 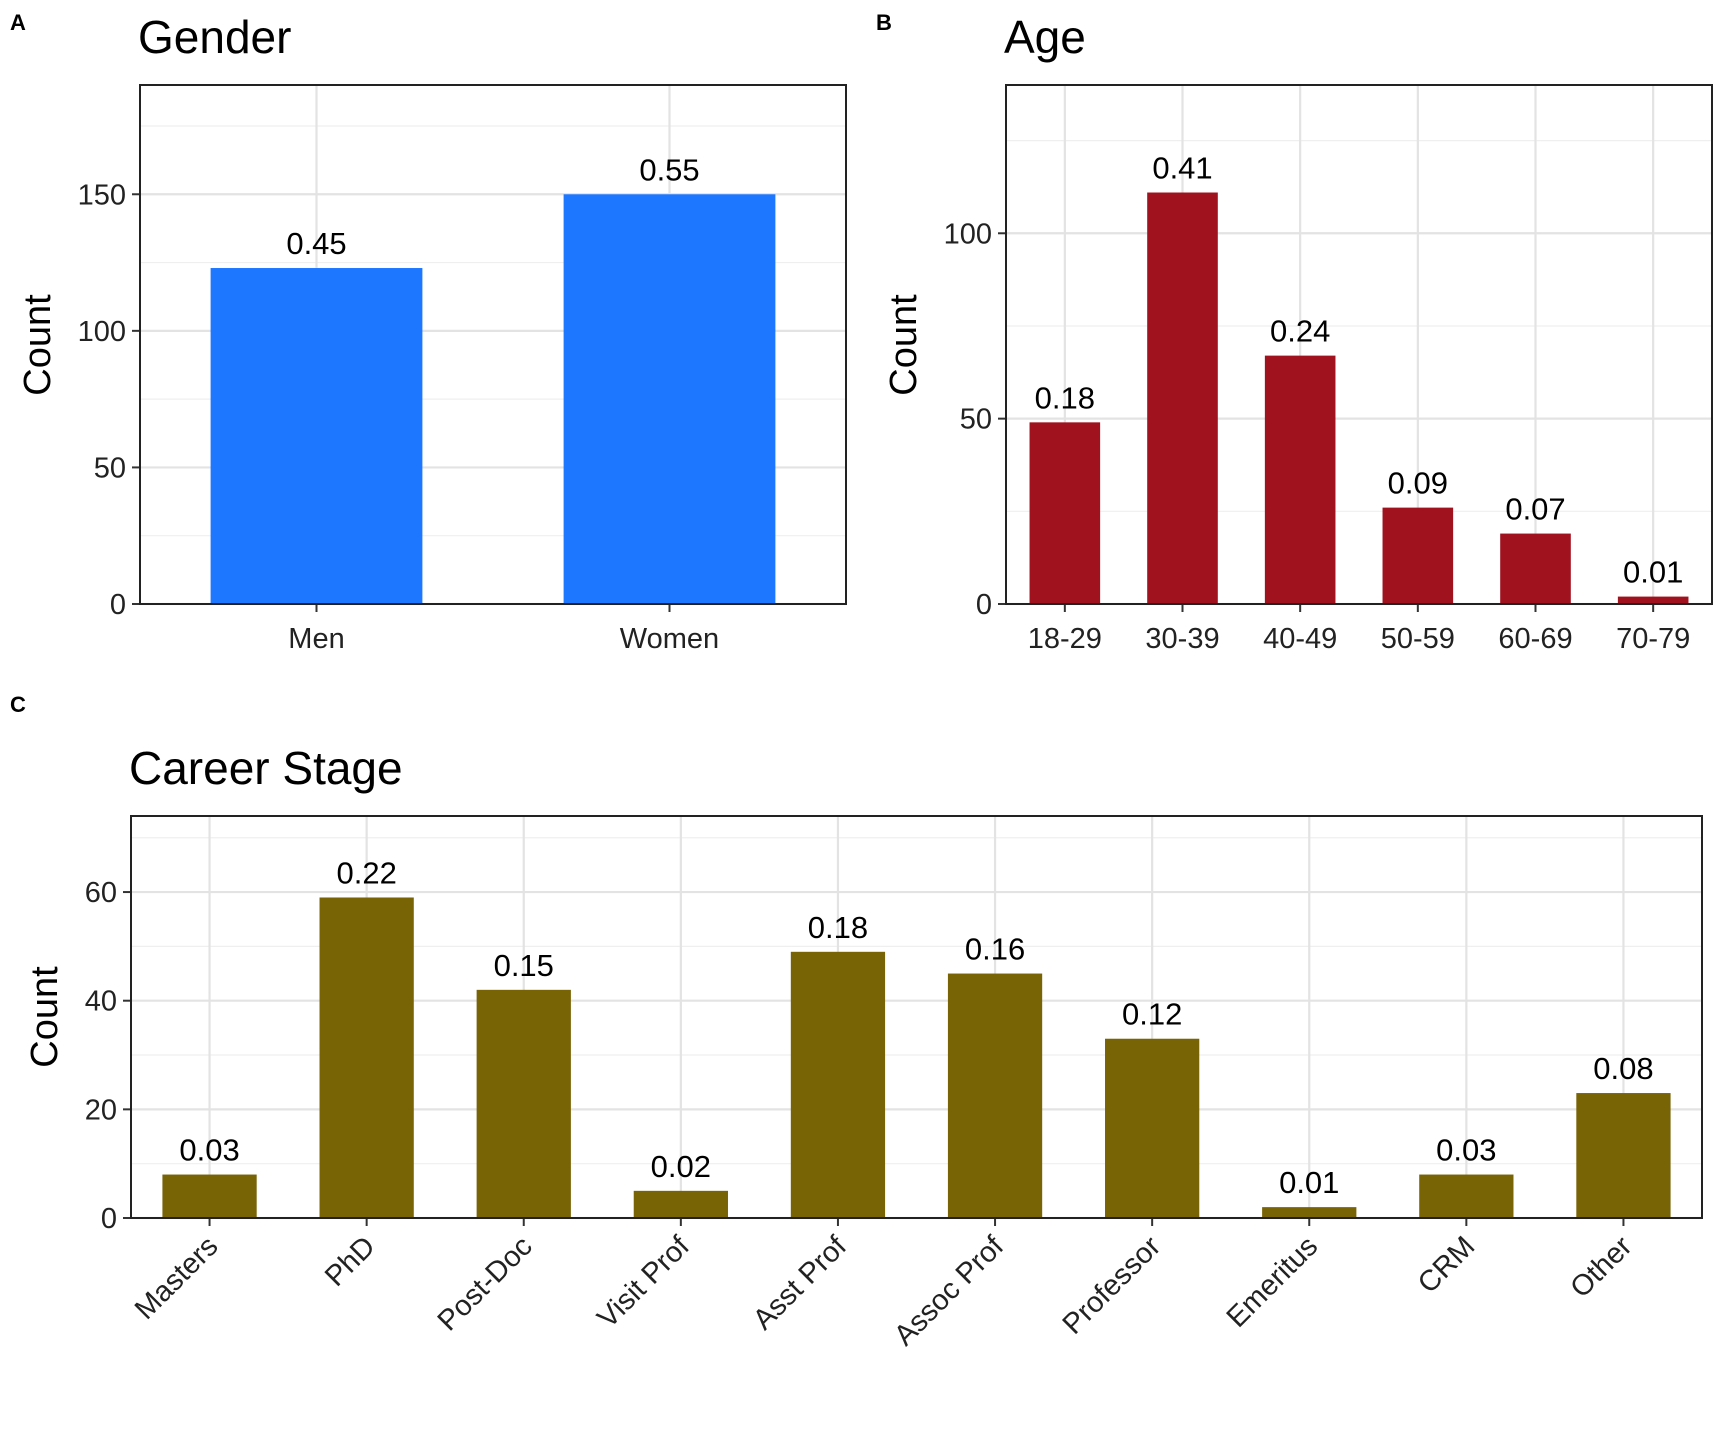 I want to click on career-stage-y-tick-label: 60, so click(x=101, y=893).